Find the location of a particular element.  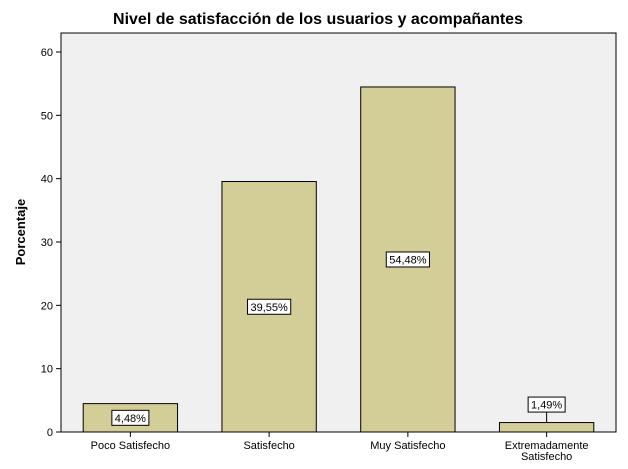

data-label: 39,55% is located at coordinates (269, 308).